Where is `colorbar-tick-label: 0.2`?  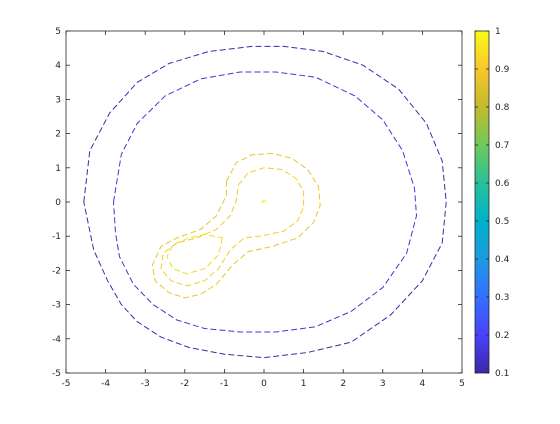
colorbar-tick-label: 0.2 is located at coordinates (502, 336).